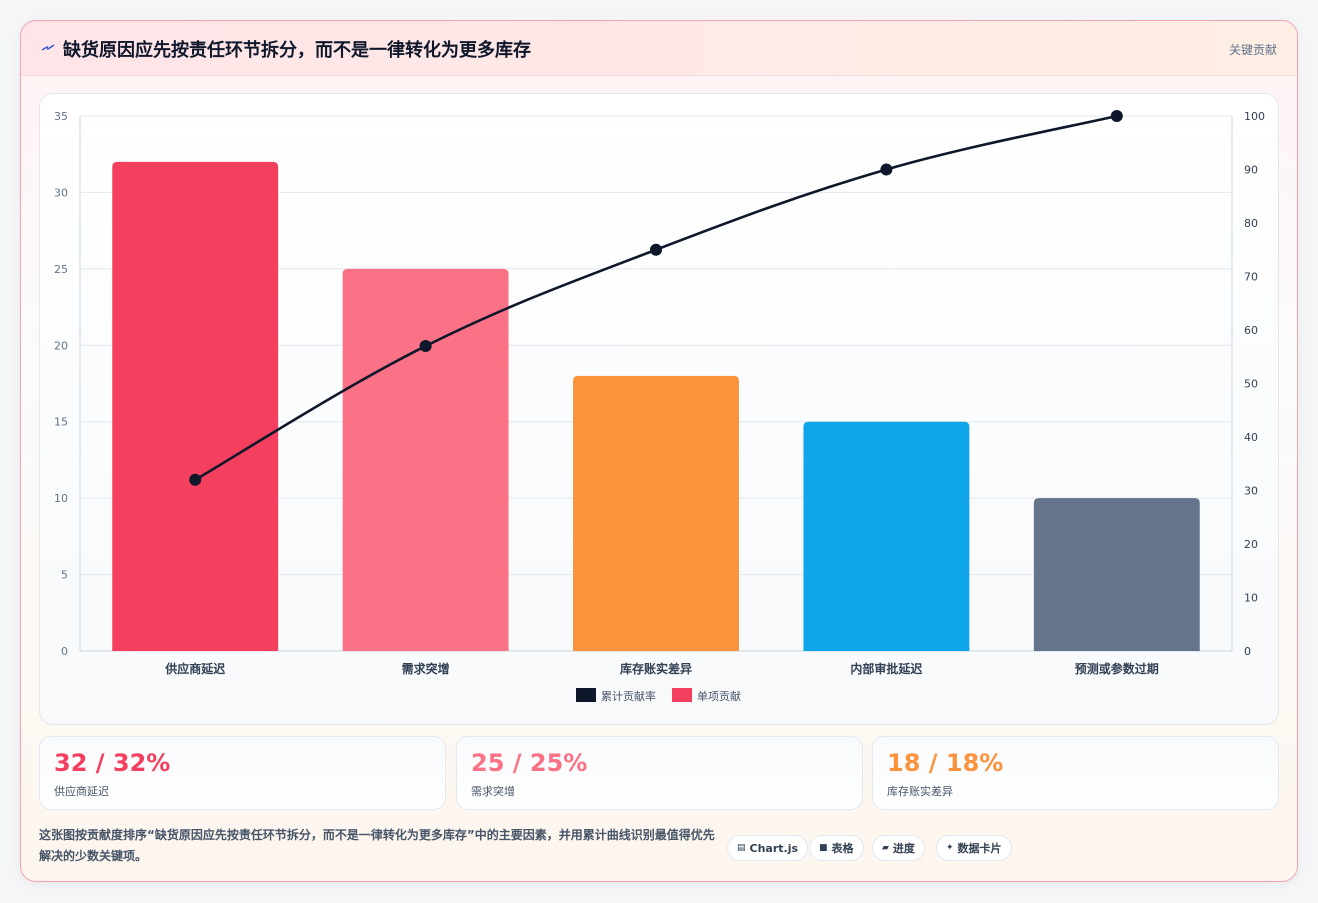 The width and height of the screenshot is (1318, 903). Describe the element at coordinates (1254, 116) in the screenshot. I see `y2-tick-label: 100` at that location.